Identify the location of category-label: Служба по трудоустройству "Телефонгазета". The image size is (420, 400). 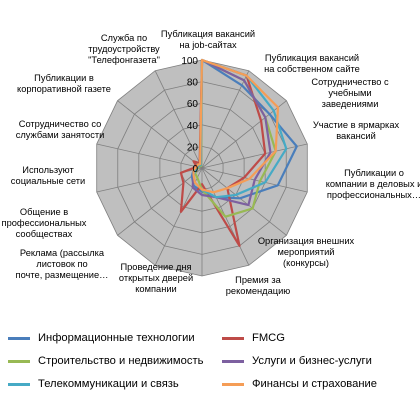
(124, 49).